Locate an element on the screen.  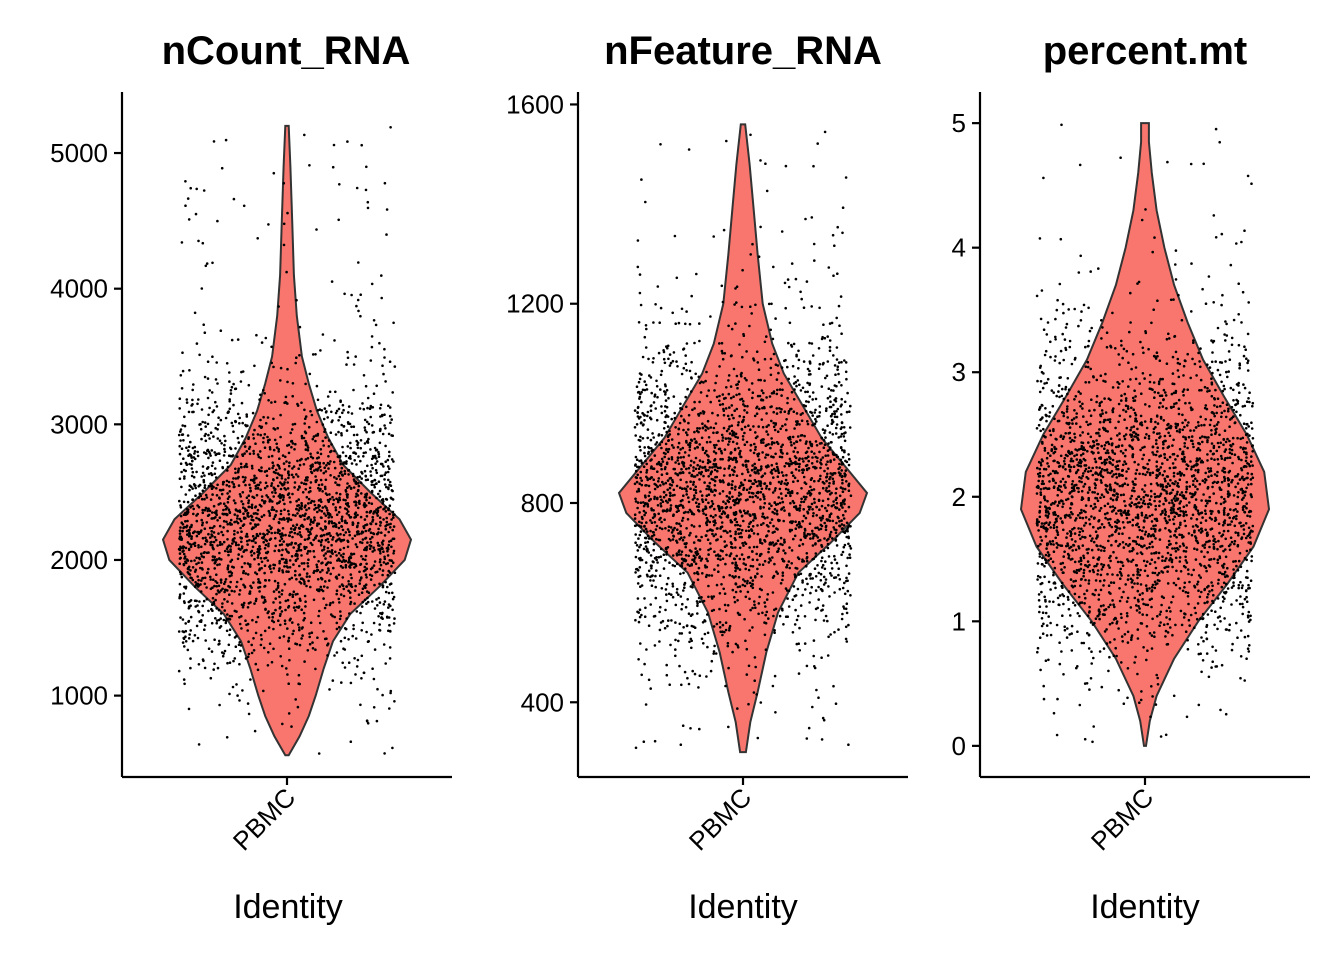
x-category-label: PBMC is located at coordinates (720, 819).